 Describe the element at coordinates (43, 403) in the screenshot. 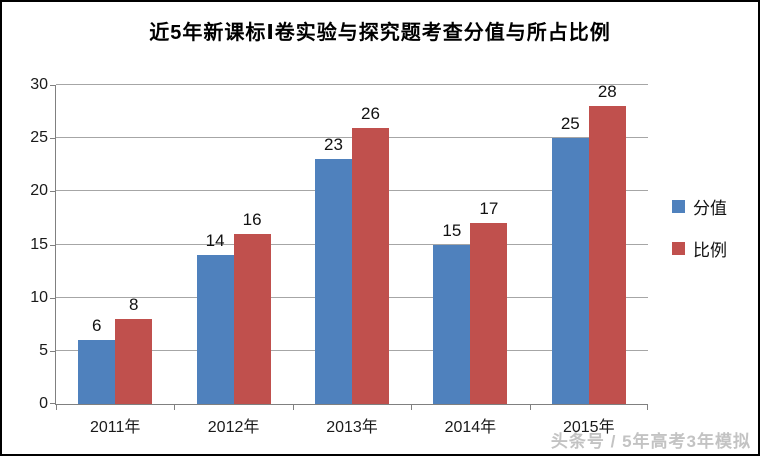

I see `y-tick-label: 0` at that location.